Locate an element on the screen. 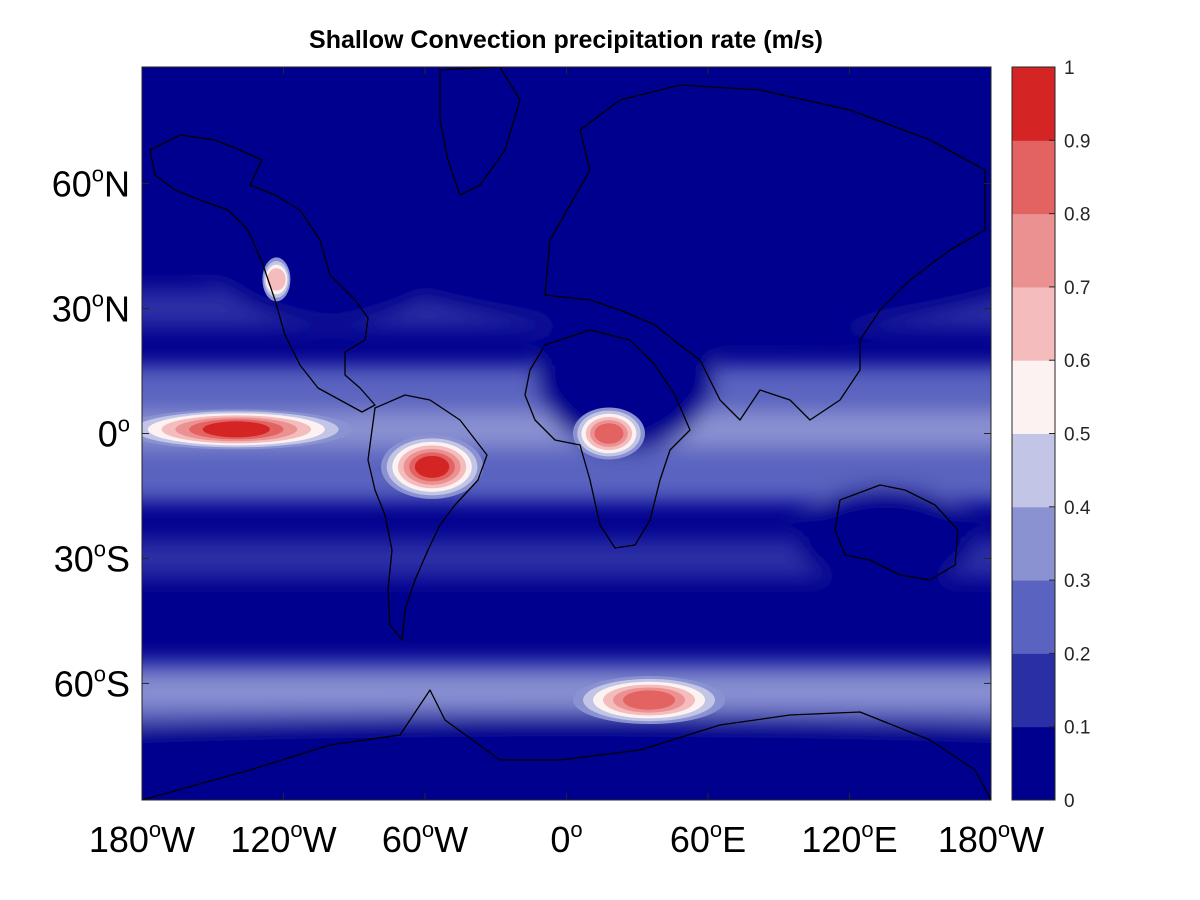 Image resolution: width=1200 pixels, height=900 pixels. colorbar-tick-label: 0.1 is located at coordinates (1077, 728).